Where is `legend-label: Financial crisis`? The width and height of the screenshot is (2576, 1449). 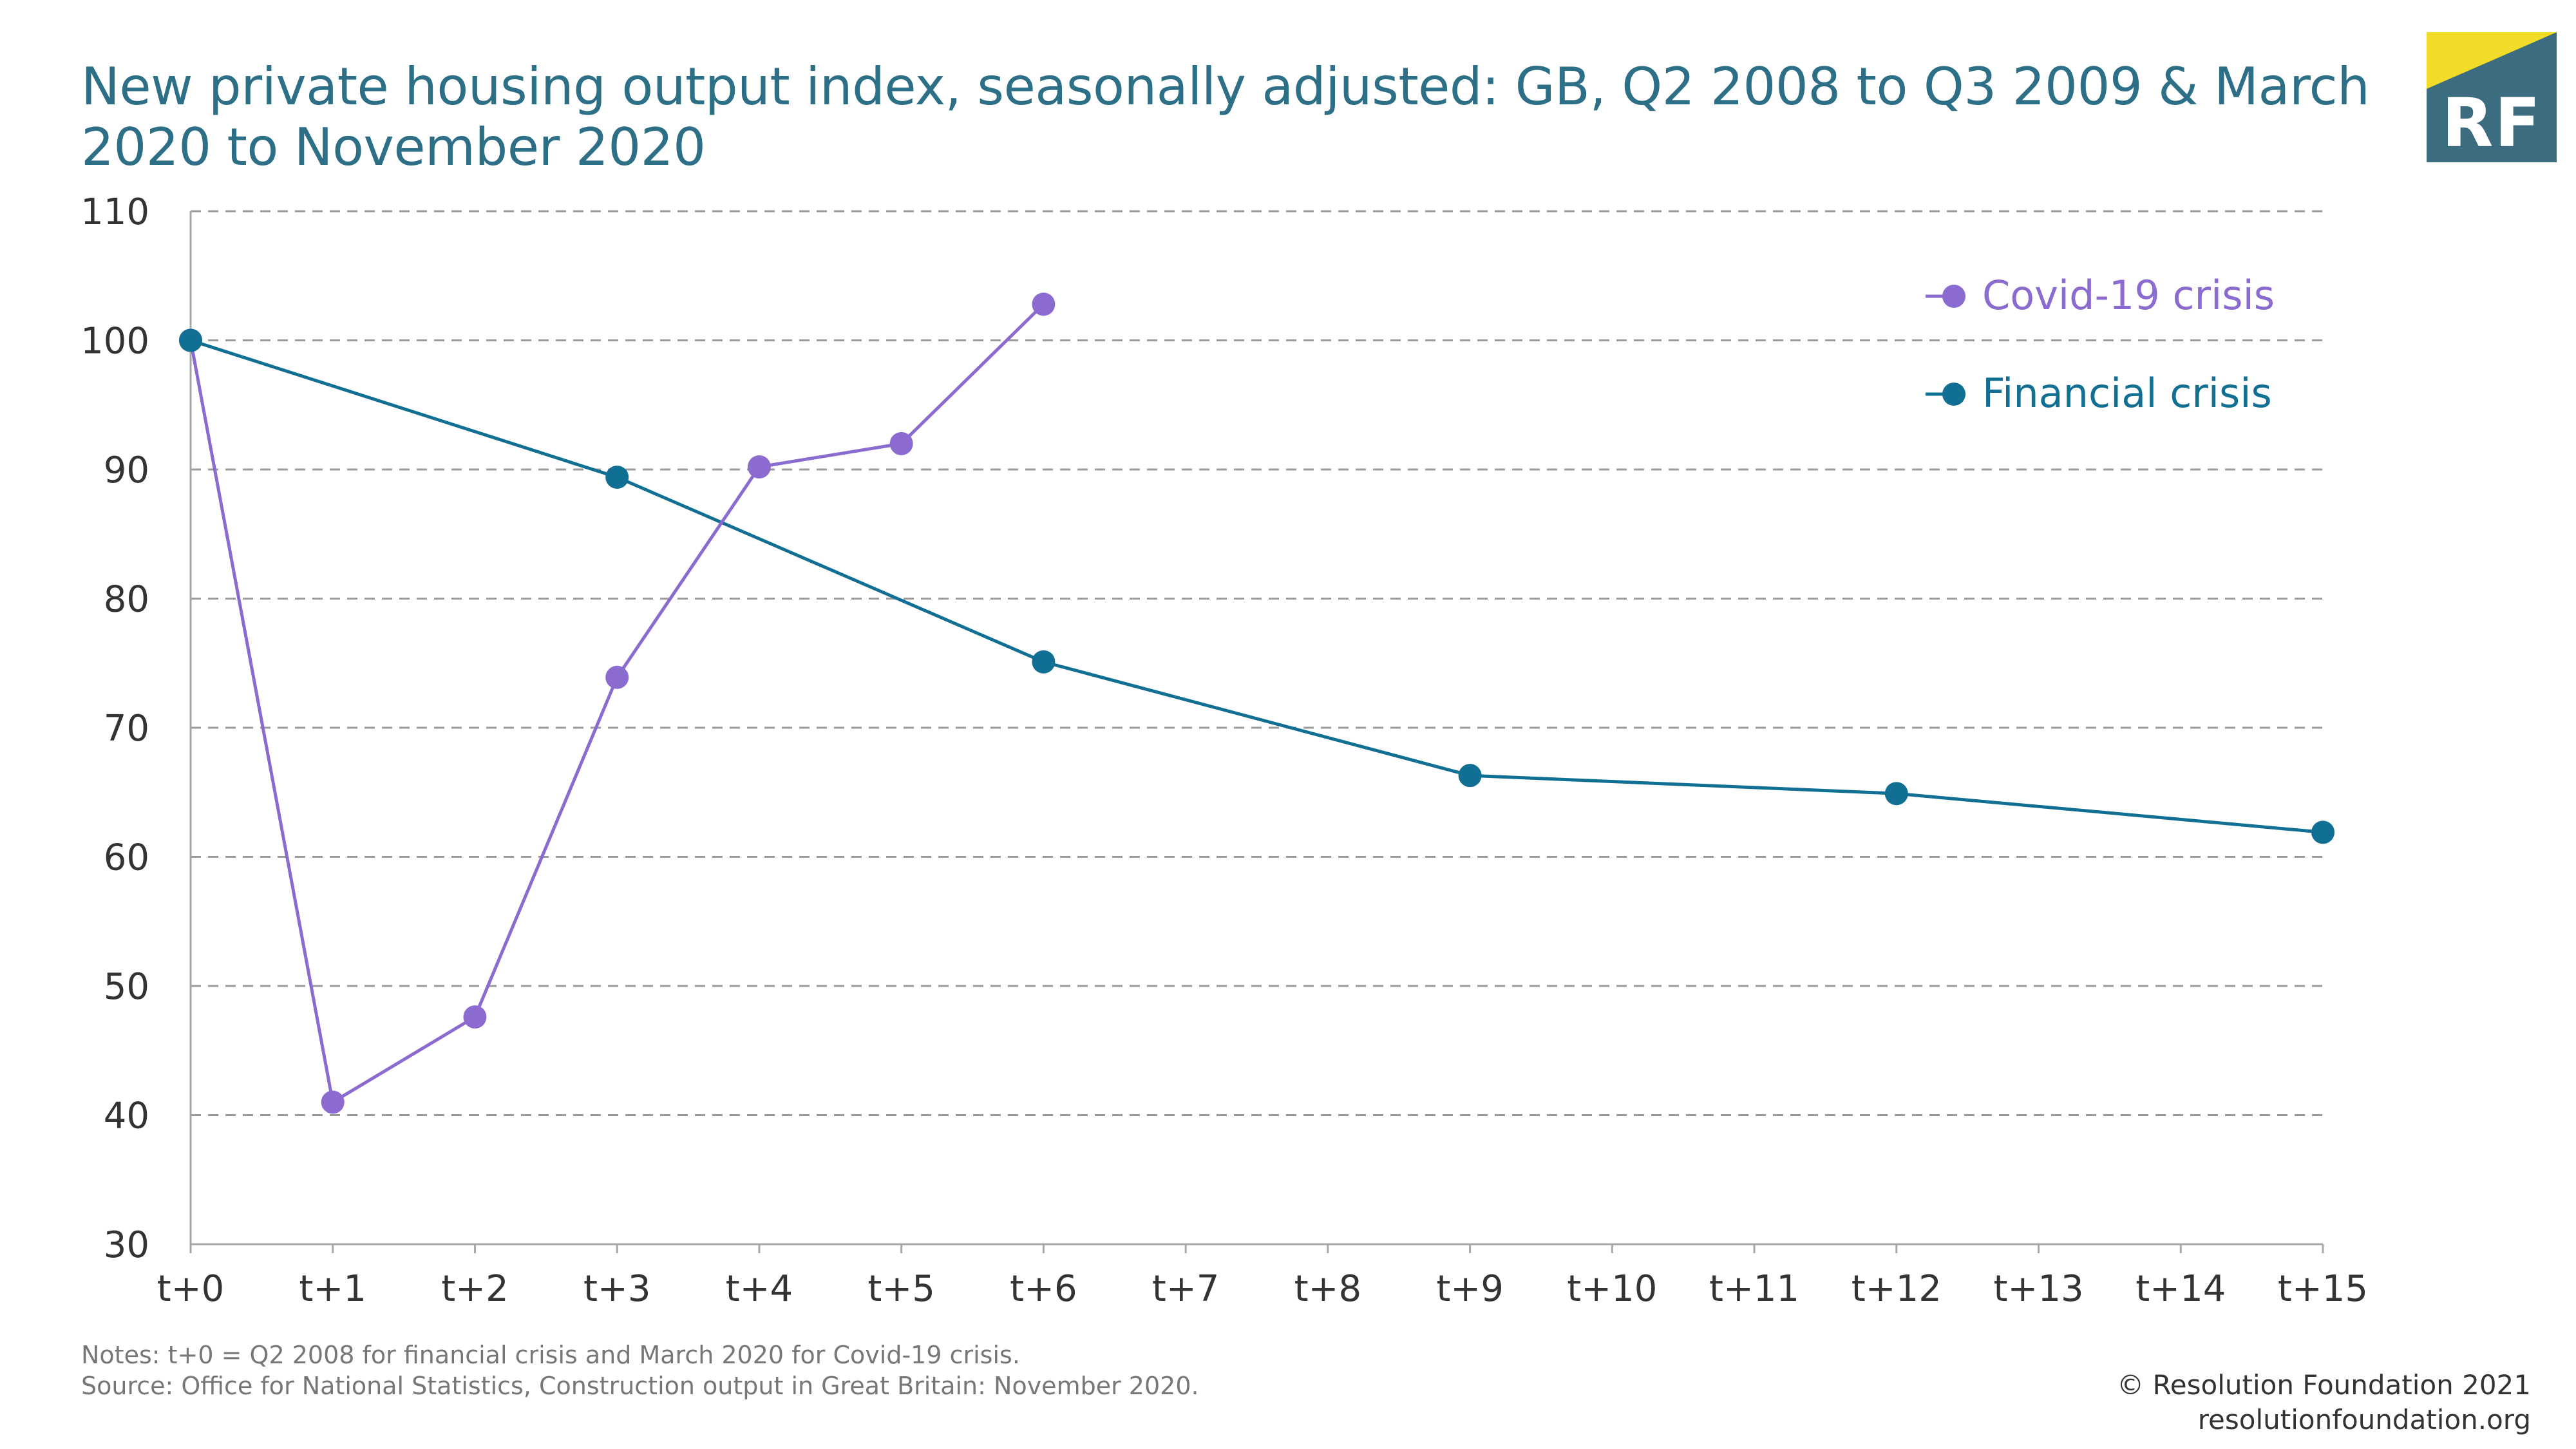
legend-label: Financial crisis is located at coordinates (2127, 394).